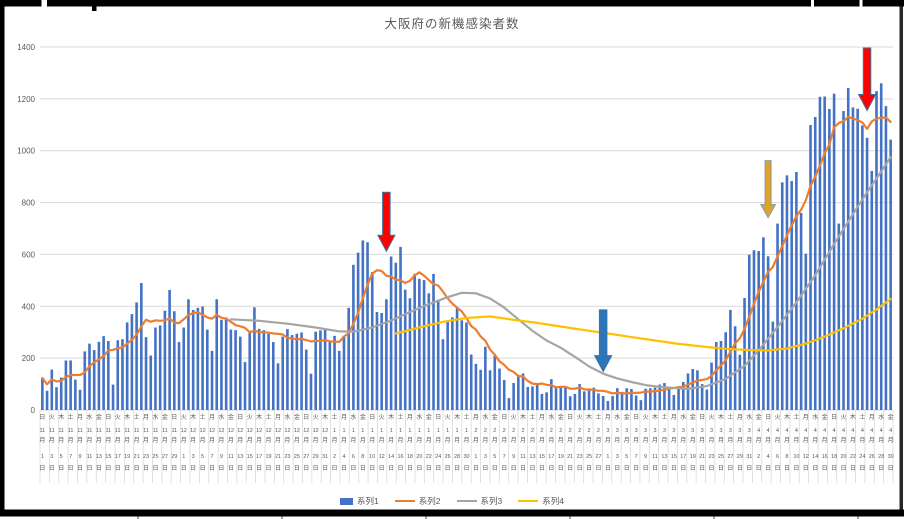  Describe the element at coordinates (541, 501) in the screenshot. I see `legend-item-series4: 系列4` at that location.